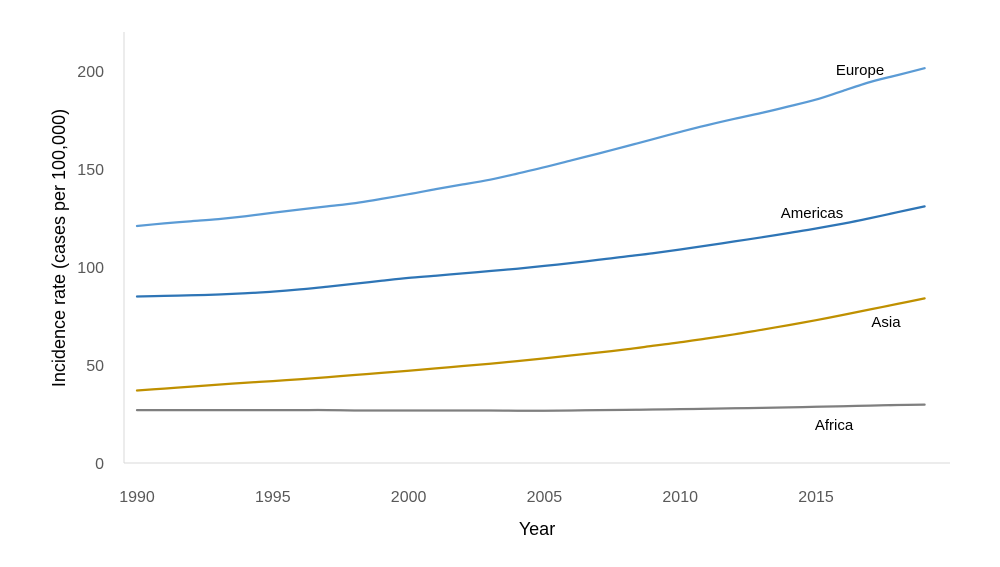 This screenshot has height=567, width=1000. I want to click on y-tick-label: 100, so click(90, 268).